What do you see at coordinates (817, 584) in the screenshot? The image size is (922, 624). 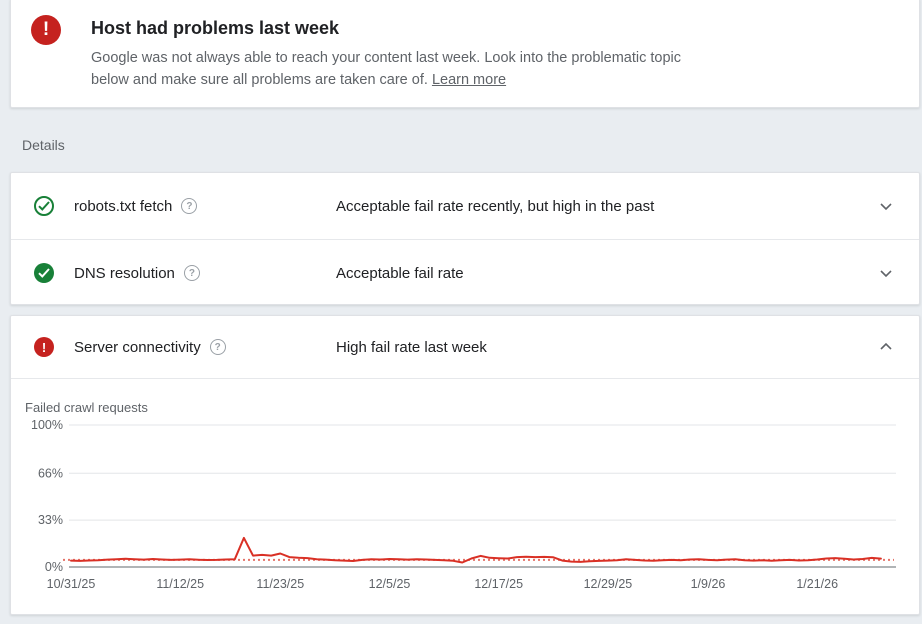 I see `svg-text: 1/21/26` at bounding box center [817, 584].